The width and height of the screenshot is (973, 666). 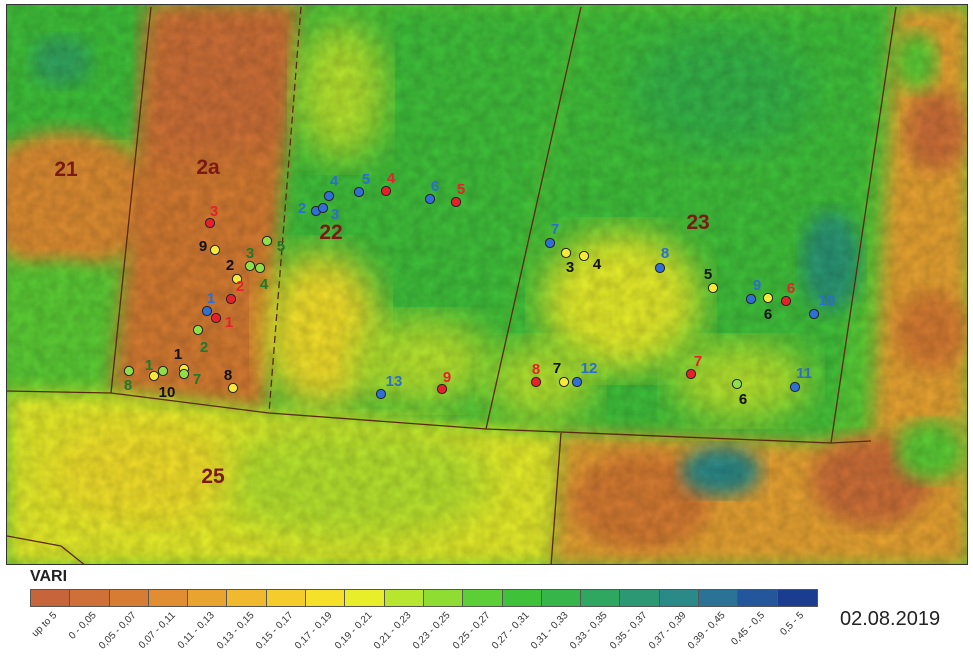 I want to click on field-label-22: 22, so click(x=330, y=232).